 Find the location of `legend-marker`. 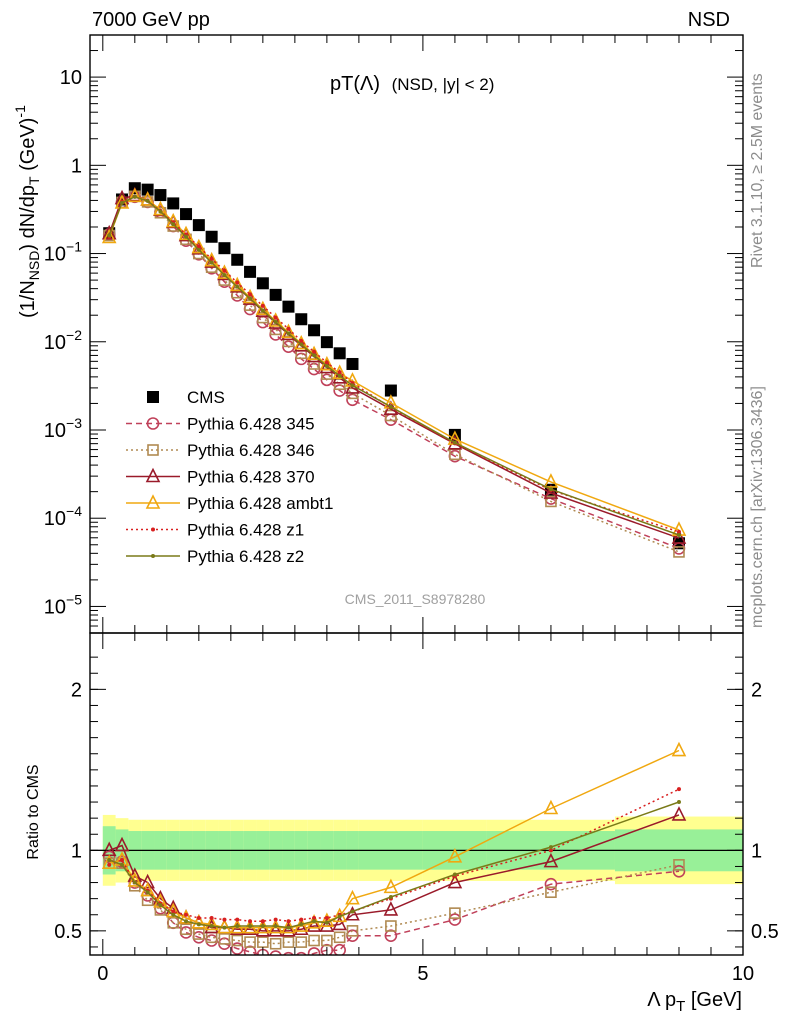

legend-marker is located at coordinates (153, 397).